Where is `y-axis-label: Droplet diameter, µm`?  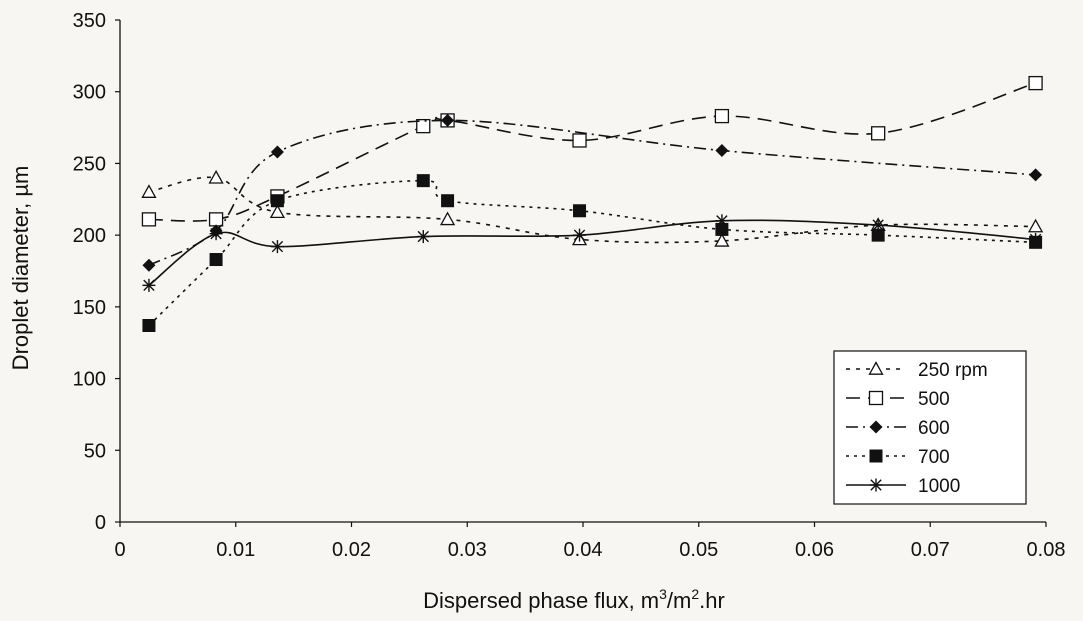 y-axis-label: Droplet diameter, µm is located at coordinates (20, 268).